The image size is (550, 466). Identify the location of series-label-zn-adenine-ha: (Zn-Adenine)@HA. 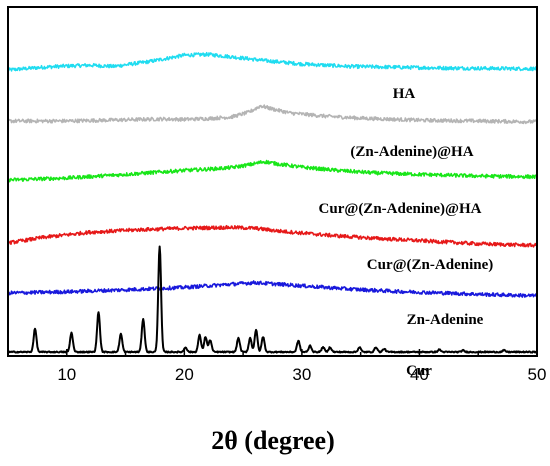
(411, 152).